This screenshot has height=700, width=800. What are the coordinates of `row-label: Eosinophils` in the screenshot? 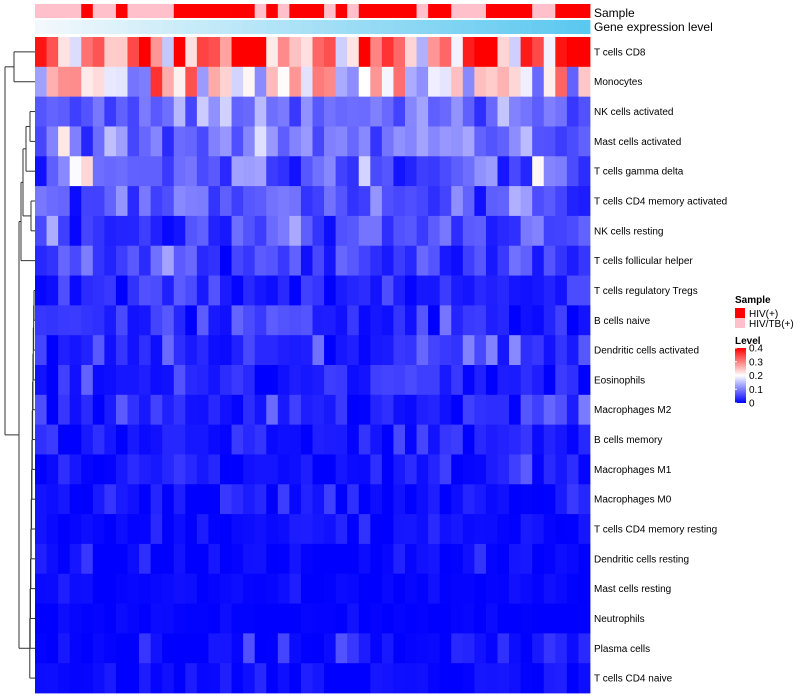 It's located at (619, 380).